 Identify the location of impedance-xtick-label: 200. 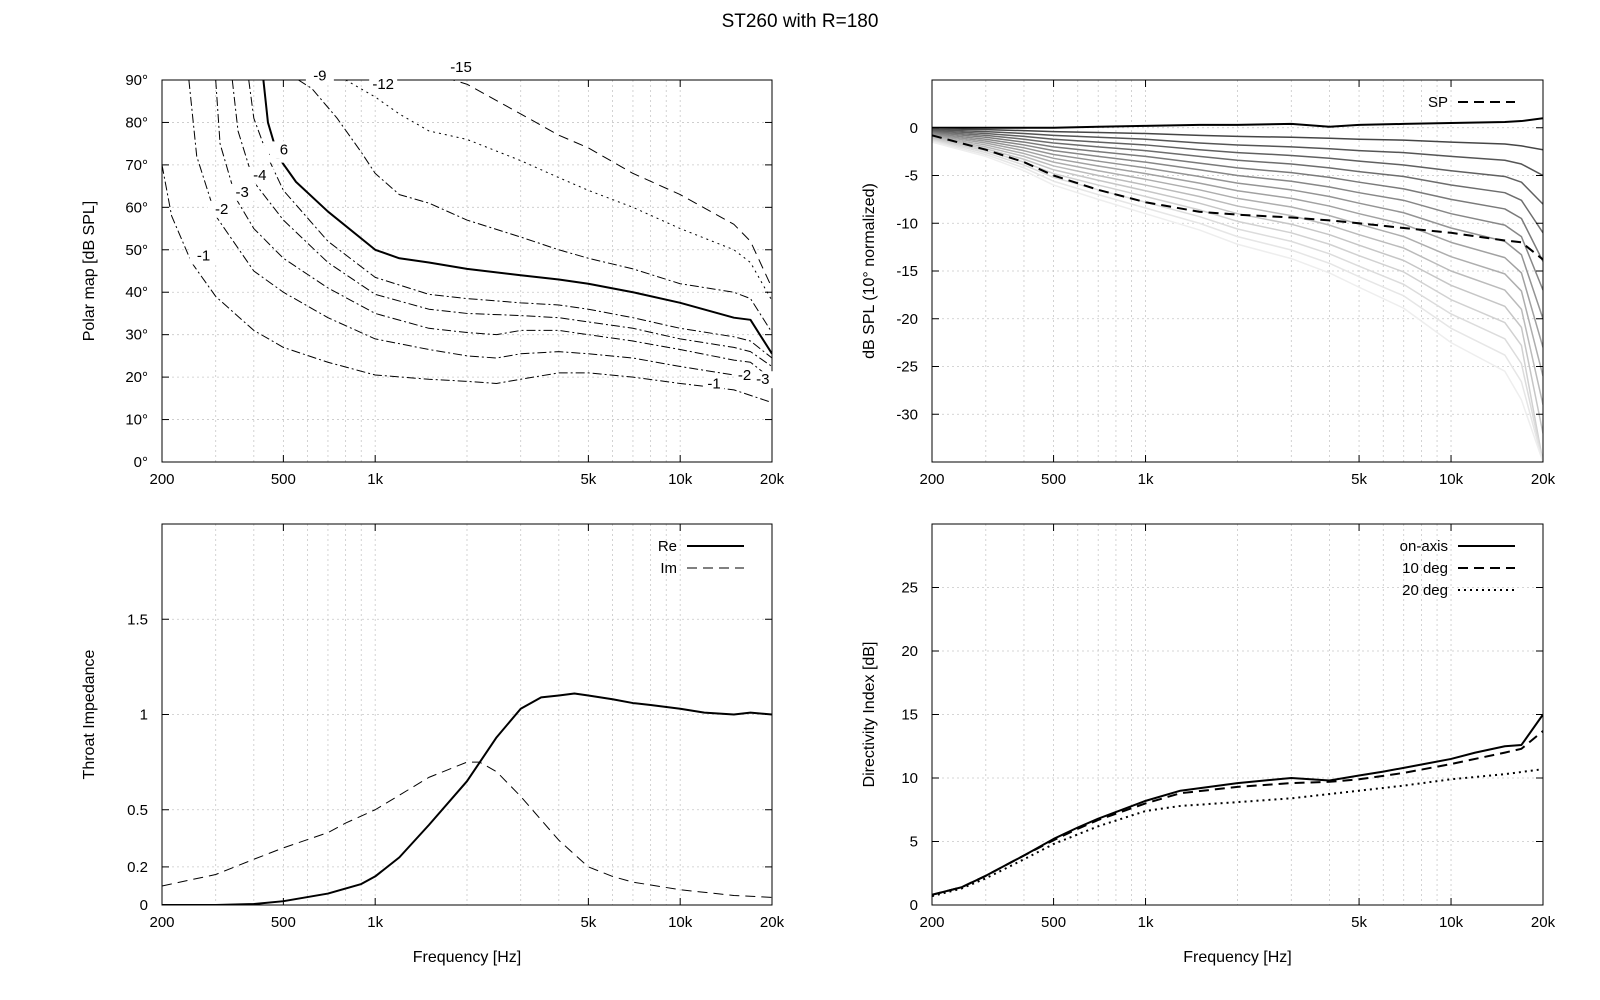
(161, 922).